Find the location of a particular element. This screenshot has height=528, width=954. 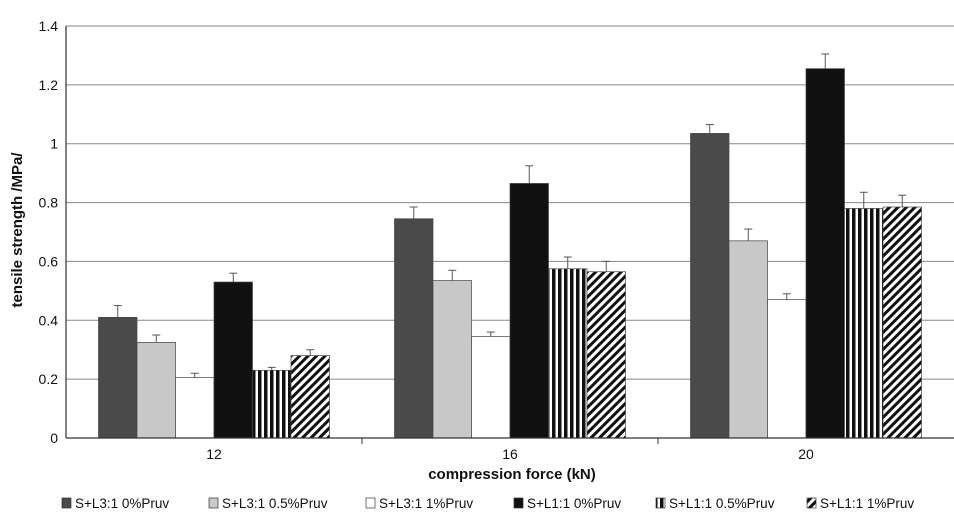

y-tick-label: 0.4 is located at coordinates (49, 320).